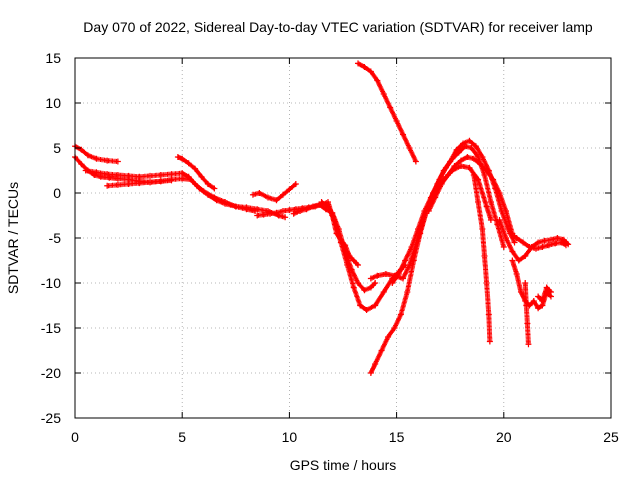  What do you see at coordinates (397, 437) in the screenshot?
I see `x-tick-label: 15` at bounding box center [397, 437].